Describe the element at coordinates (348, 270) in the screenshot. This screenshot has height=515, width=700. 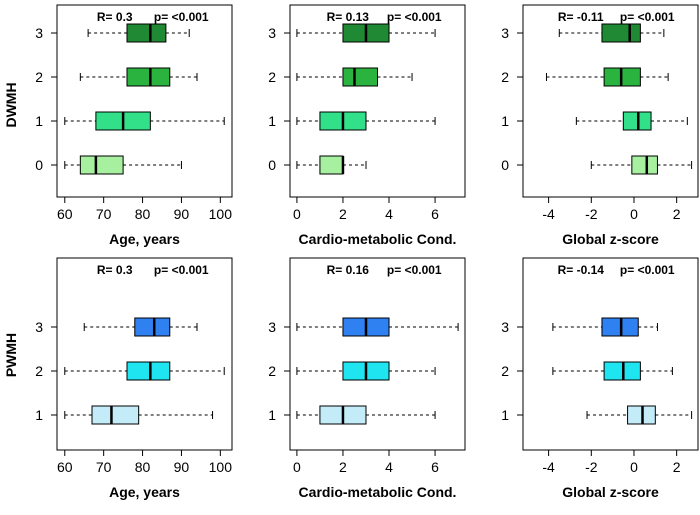
I see `r-value-label: R= 0.16` at that location.